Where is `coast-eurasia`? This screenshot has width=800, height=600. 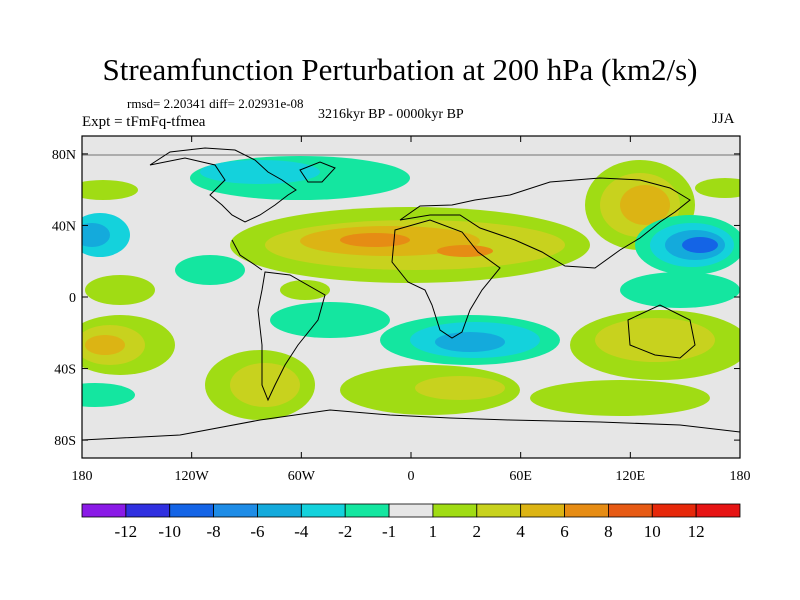 coast-eurasia is located at coordinates (545, 223).